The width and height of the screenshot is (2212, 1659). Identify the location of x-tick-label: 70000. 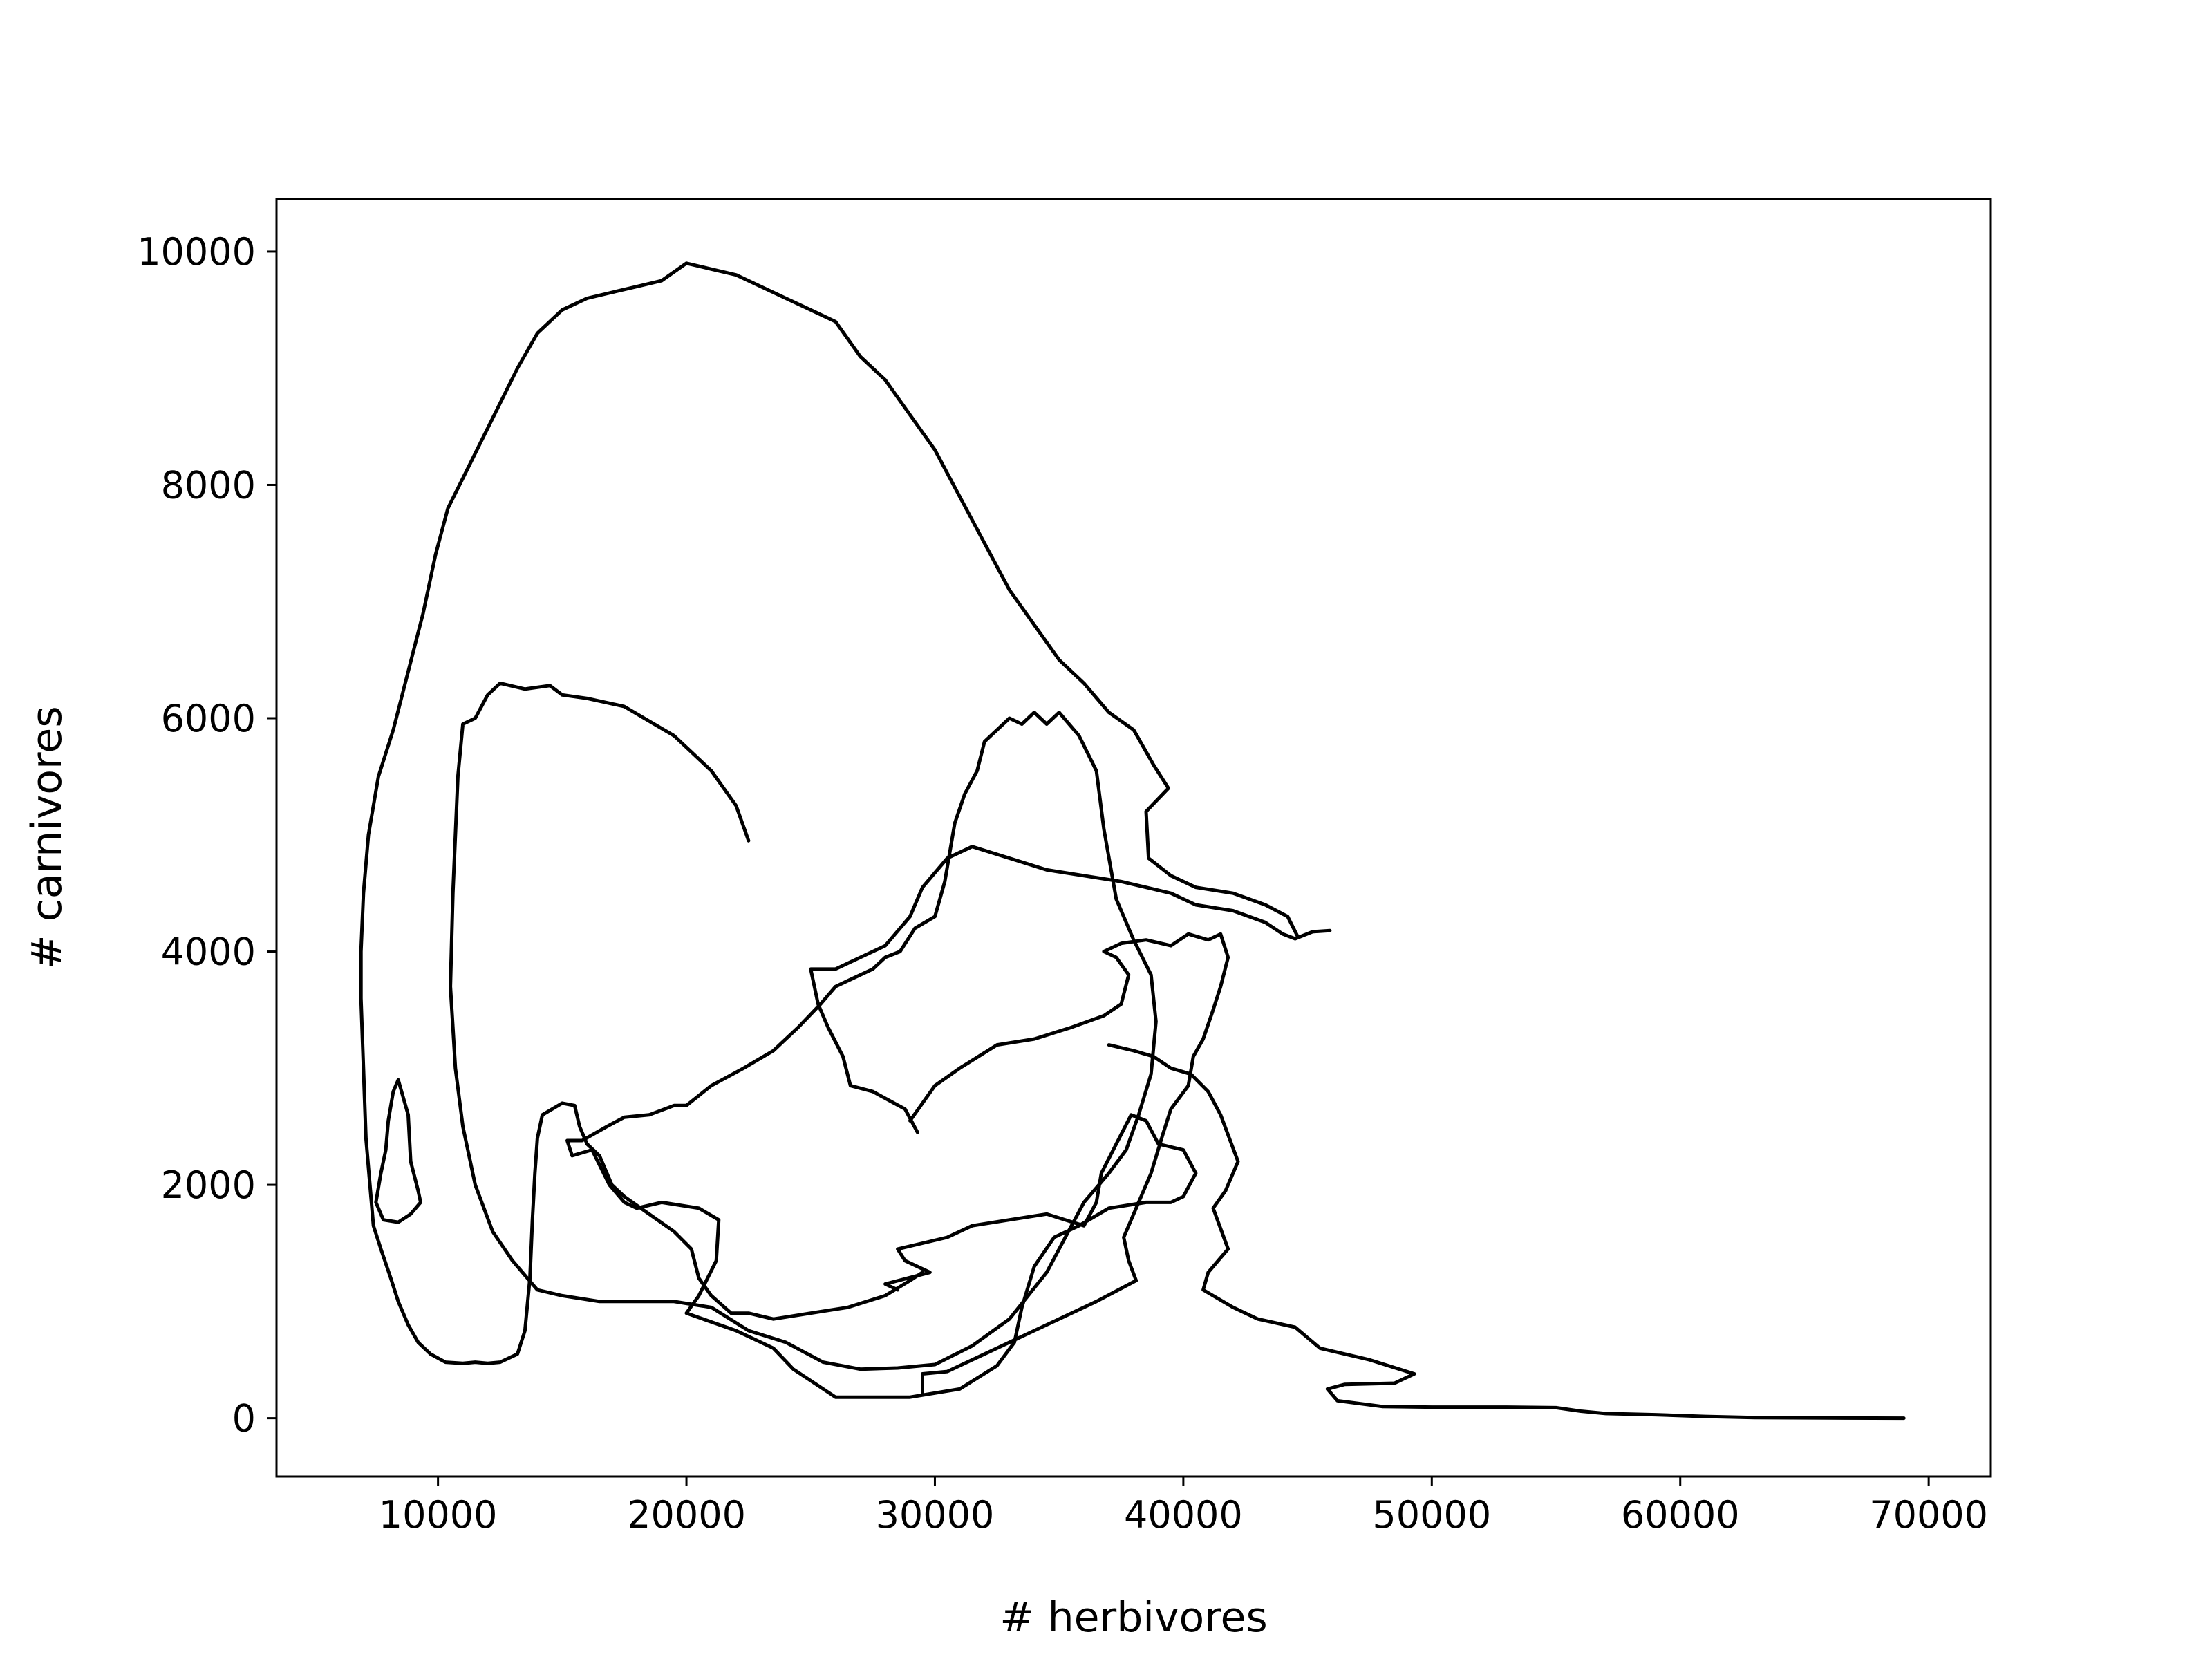
(1928, 1515).